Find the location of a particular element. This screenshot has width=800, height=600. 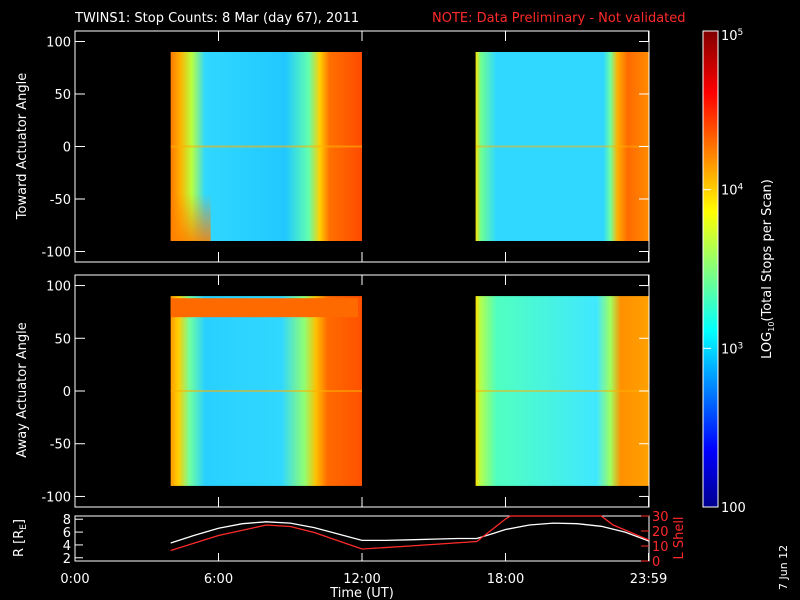

away-high-angle-band is located at coordinates (264, 308).